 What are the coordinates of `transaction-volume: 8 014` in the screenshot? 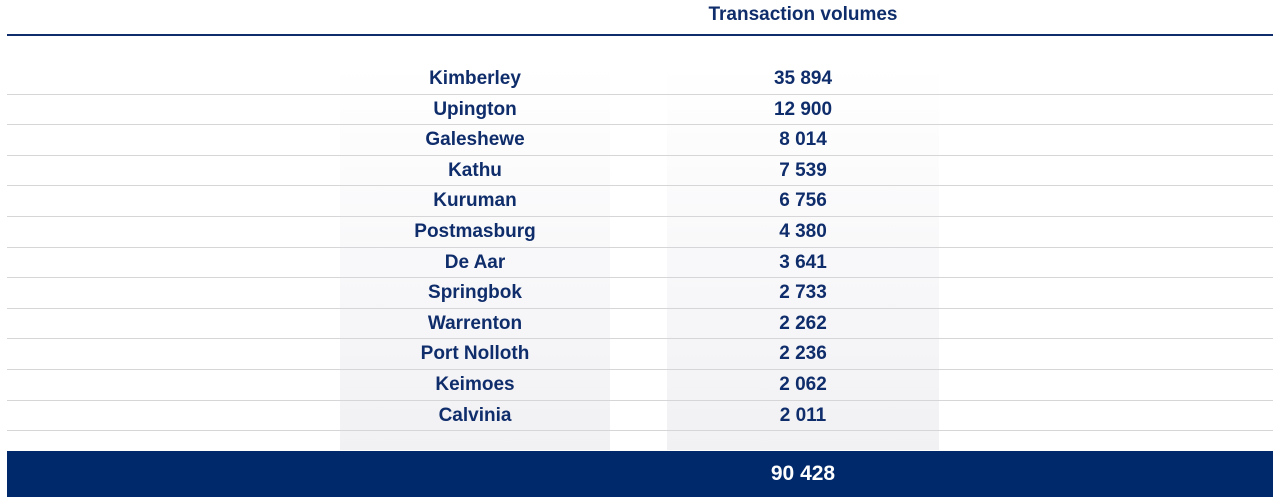 It's located at (803, 140).